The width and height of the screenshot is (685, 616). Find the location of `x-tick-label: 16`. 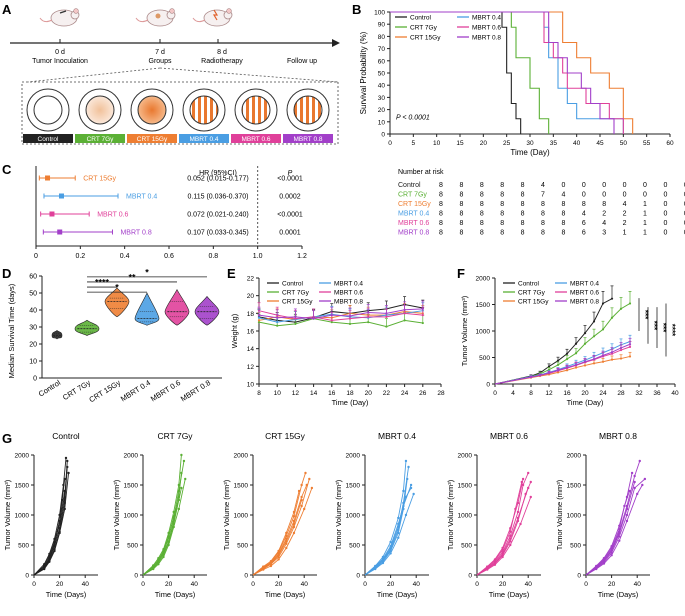

x-tick-label: 16 is located at coordinates (332, 393).